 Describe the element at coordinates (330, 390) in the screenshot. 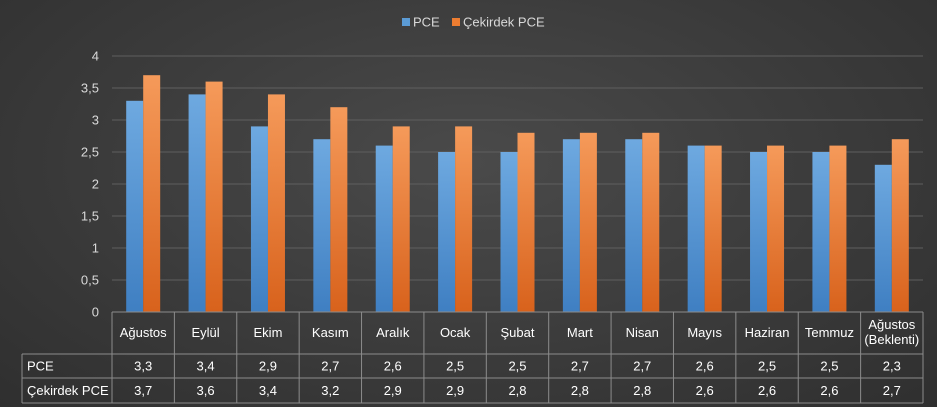

I see `table-cell-value: 3,2` at that location.